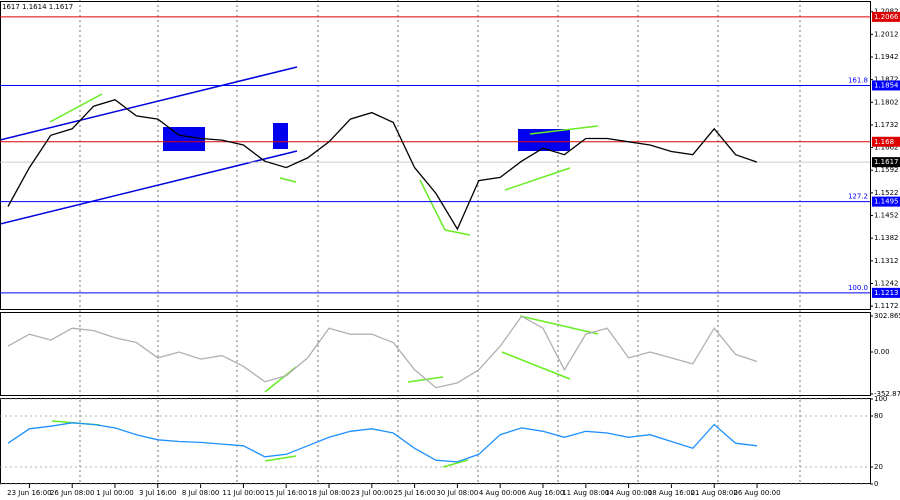 This screenshot has height=500, width=900. Describe the element at coordinates (886, 125) in the screenshot. I see `y-tick-label: 1.1732` at that location.